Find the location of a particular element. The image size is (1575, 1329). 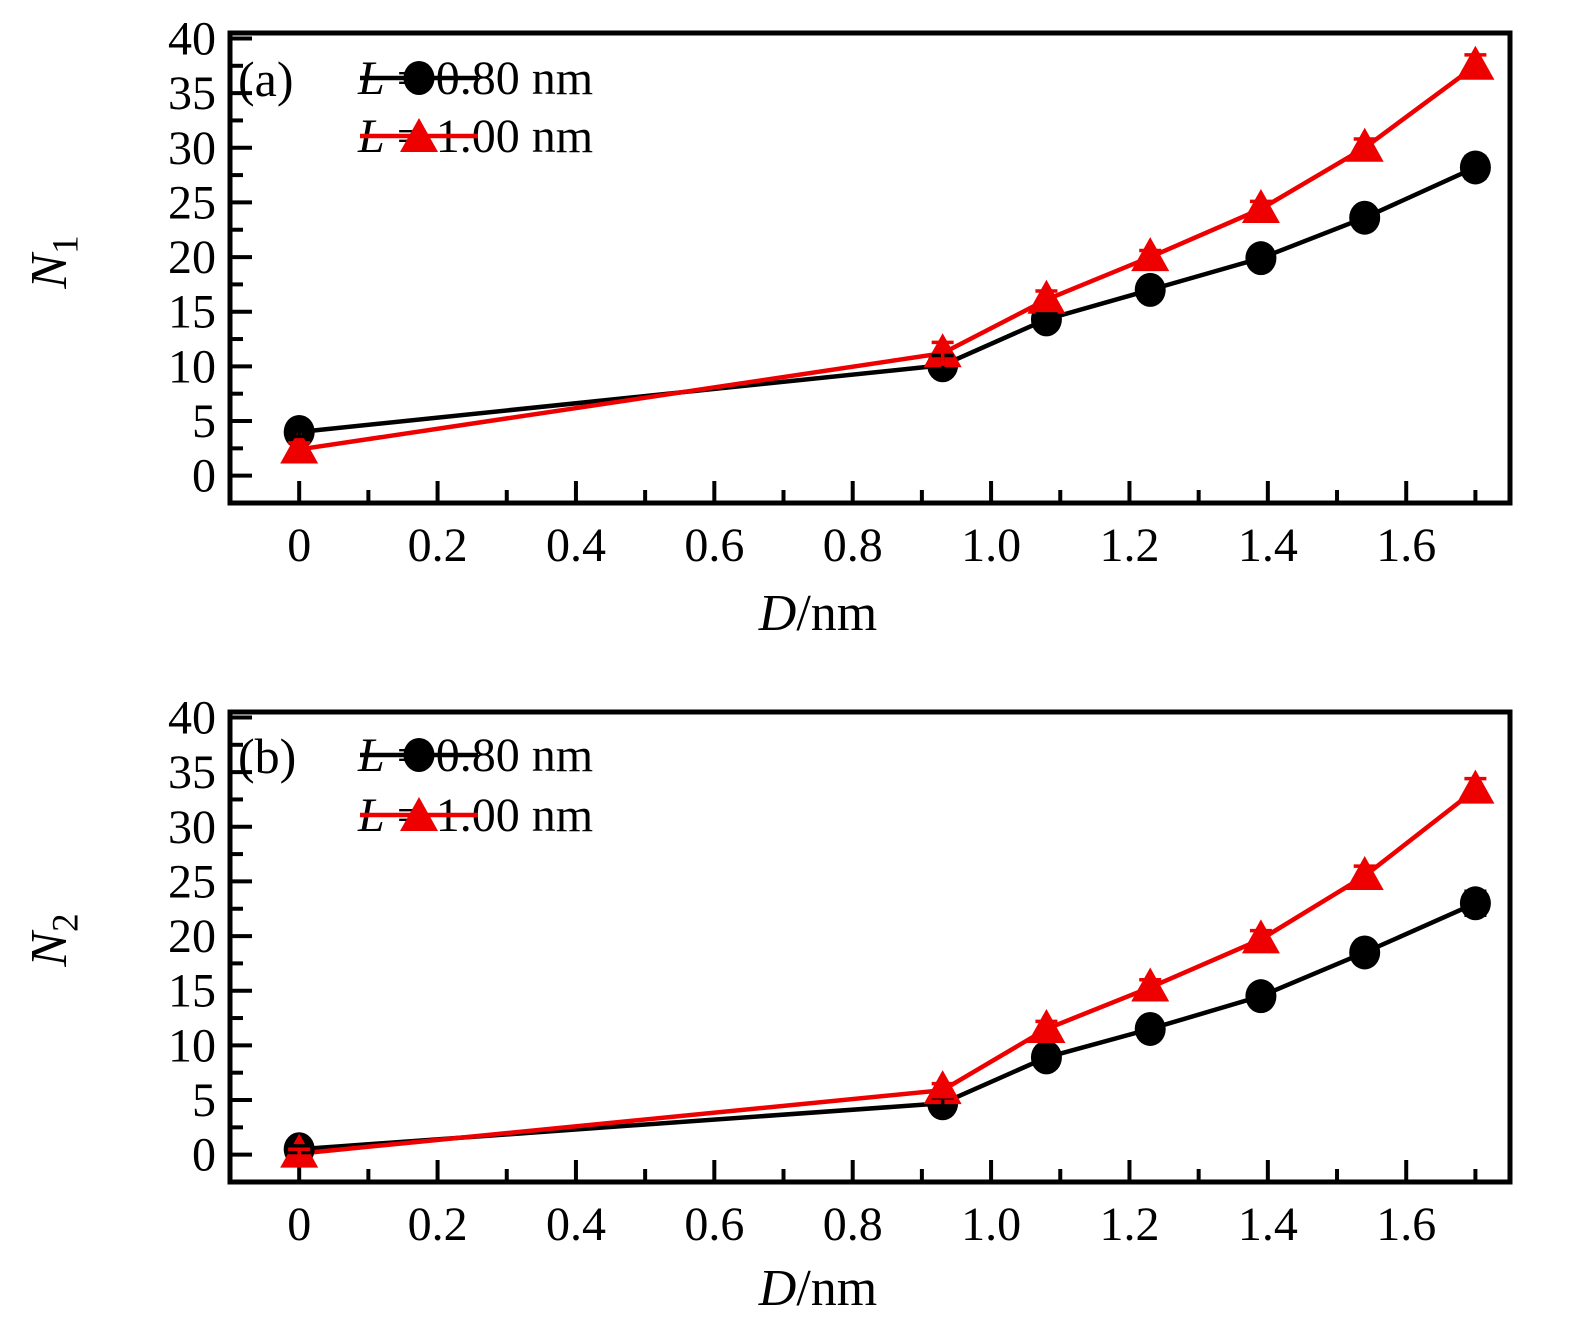

panel-b-xlabel: D/nm is located at coordinates (818, 1288).